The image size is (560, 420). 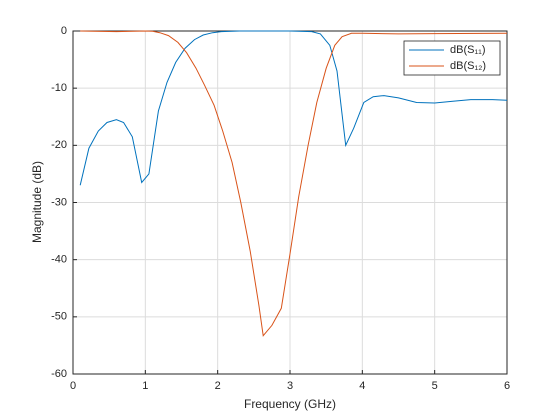 I want to click on y-tick-label: -10, so click(x=59, y=88).